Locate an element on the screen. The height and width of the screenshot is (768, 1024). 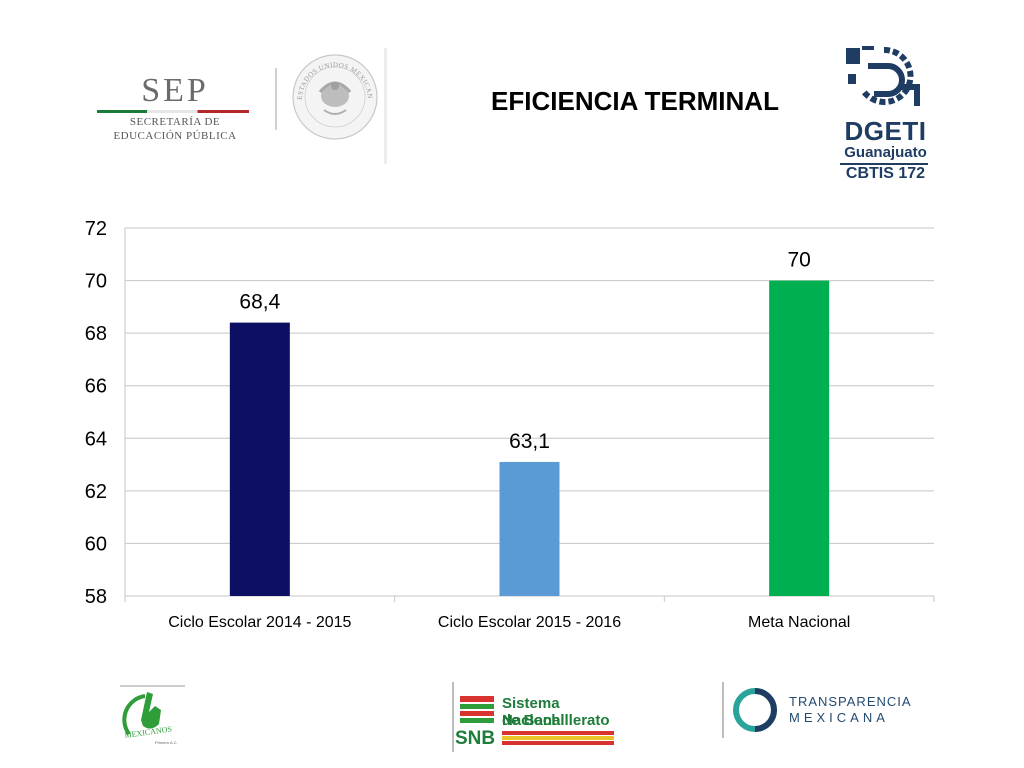
dgeti-name: DGETI is located at coordinates (885, 131).